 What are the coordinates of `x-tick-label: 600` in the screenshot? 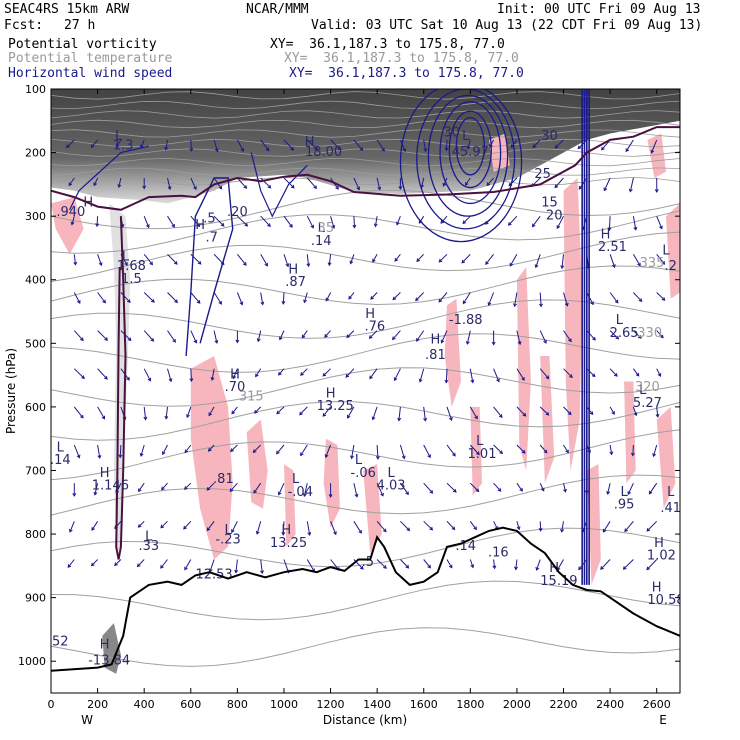 It's located at (190, 704).